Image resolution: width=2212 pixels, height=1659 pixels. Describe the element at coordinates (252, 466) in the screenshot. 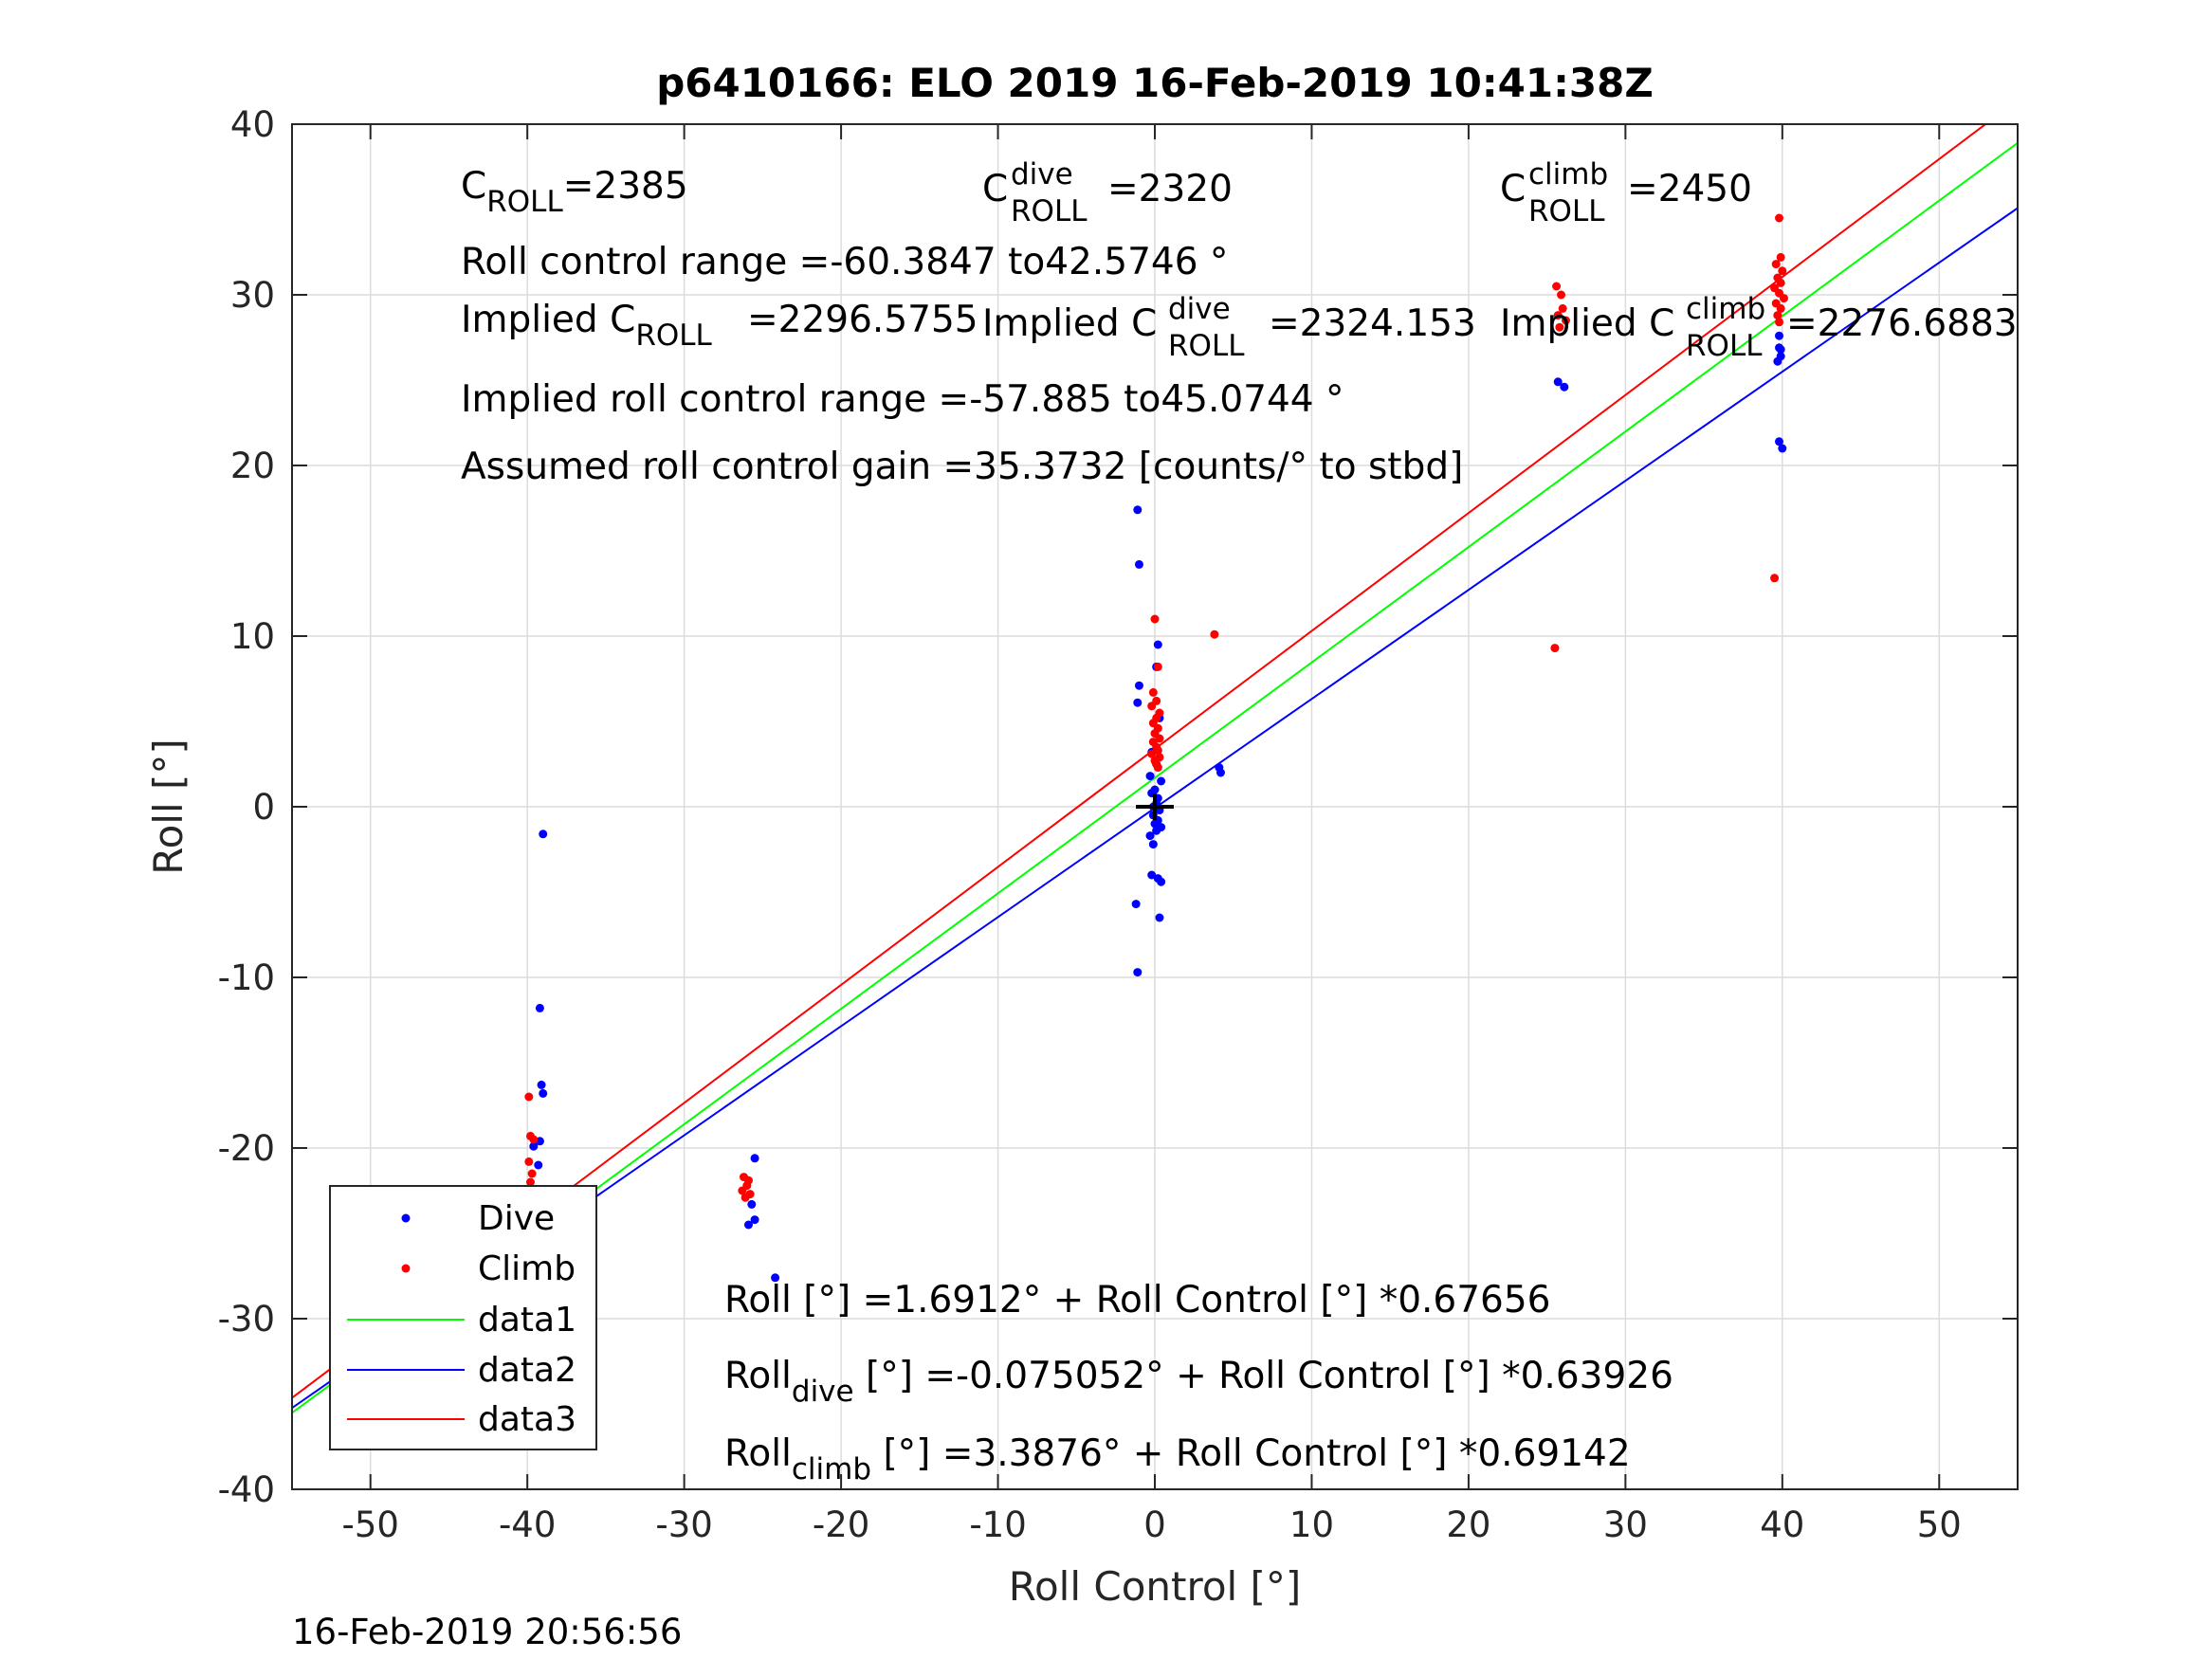

I see `y-tick-label: 20` at that location.